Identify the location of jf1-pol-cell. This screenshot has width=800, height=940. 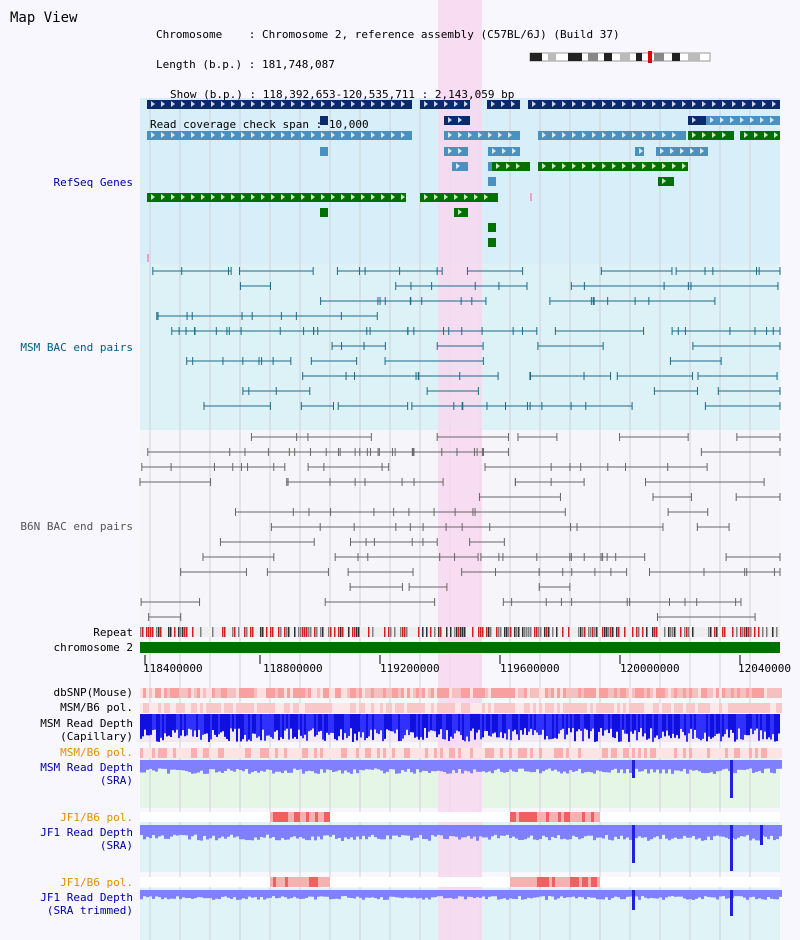
(541, 817).